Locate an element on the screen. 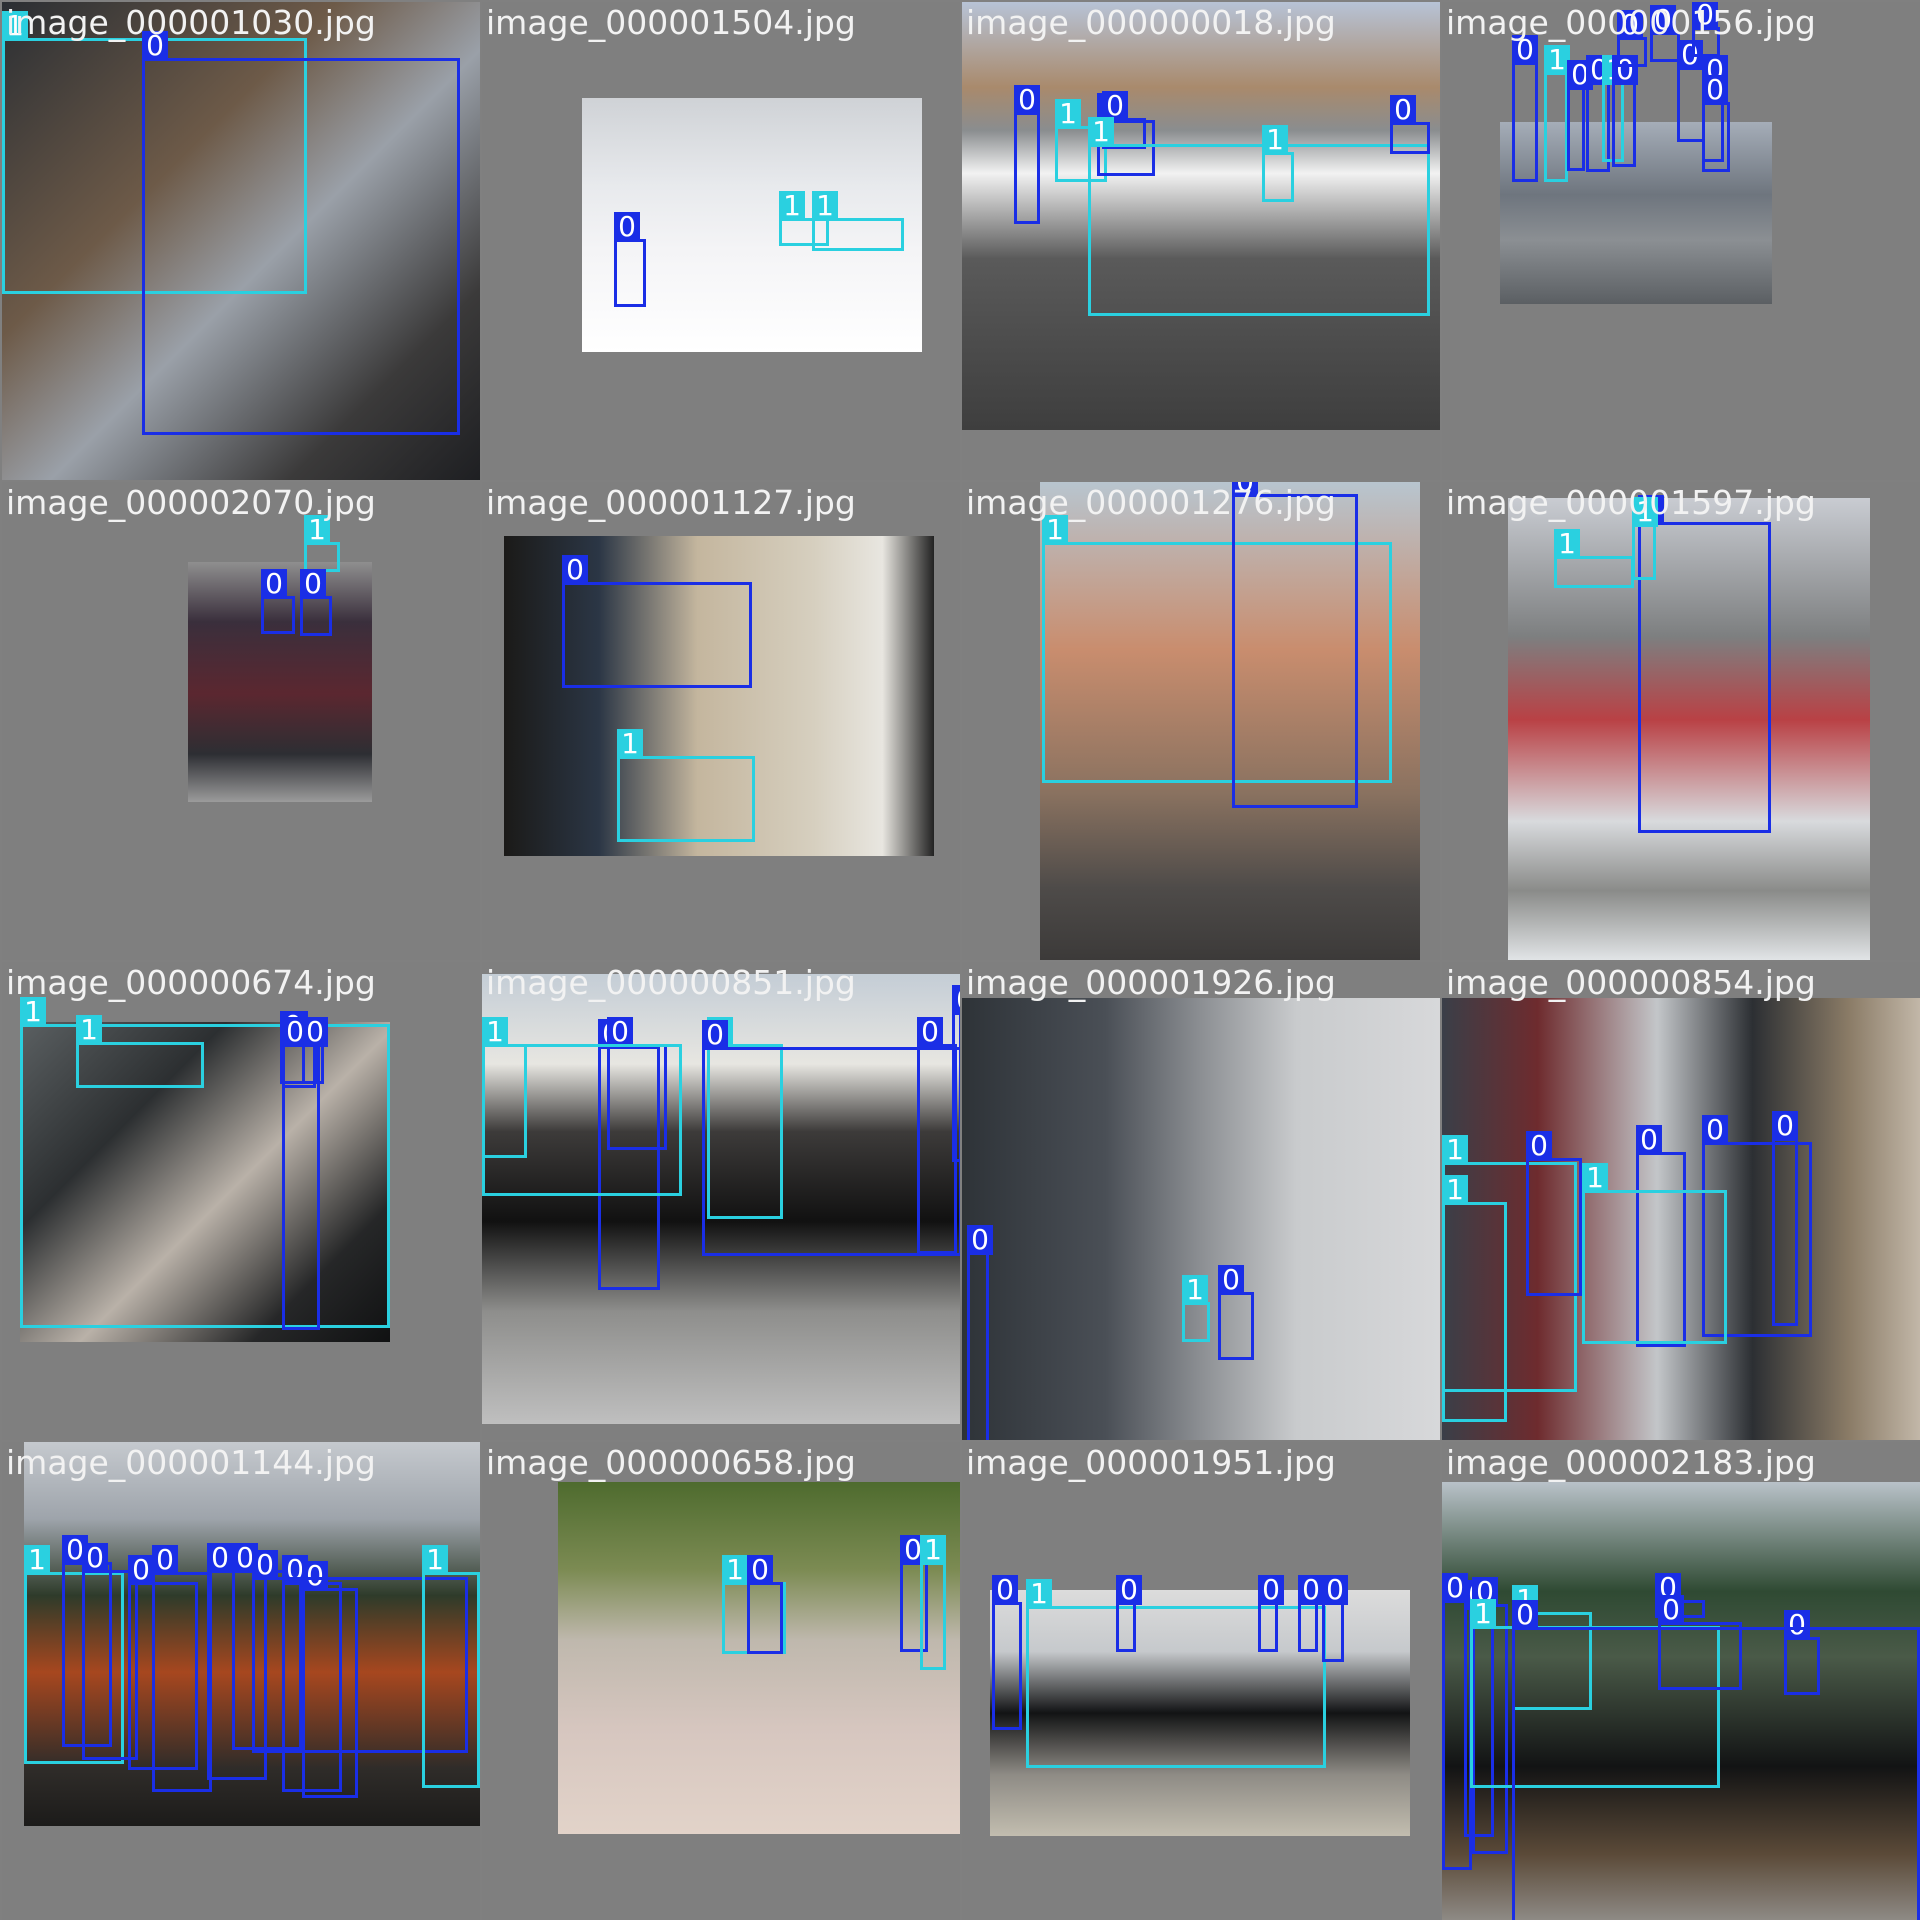  mosaic-tile: image_000001030.jpg 1 0 is located at coordinates (241, 241).